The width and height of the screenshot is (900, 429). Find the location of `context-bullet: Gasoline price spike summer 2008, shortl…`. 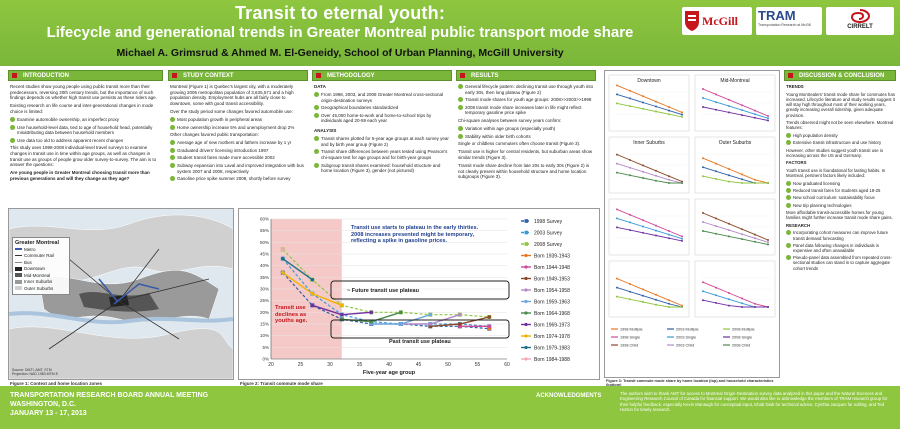

context-bullet: Gasoline price spike summer 2008, shortl… is located at coordinates (238, 179).